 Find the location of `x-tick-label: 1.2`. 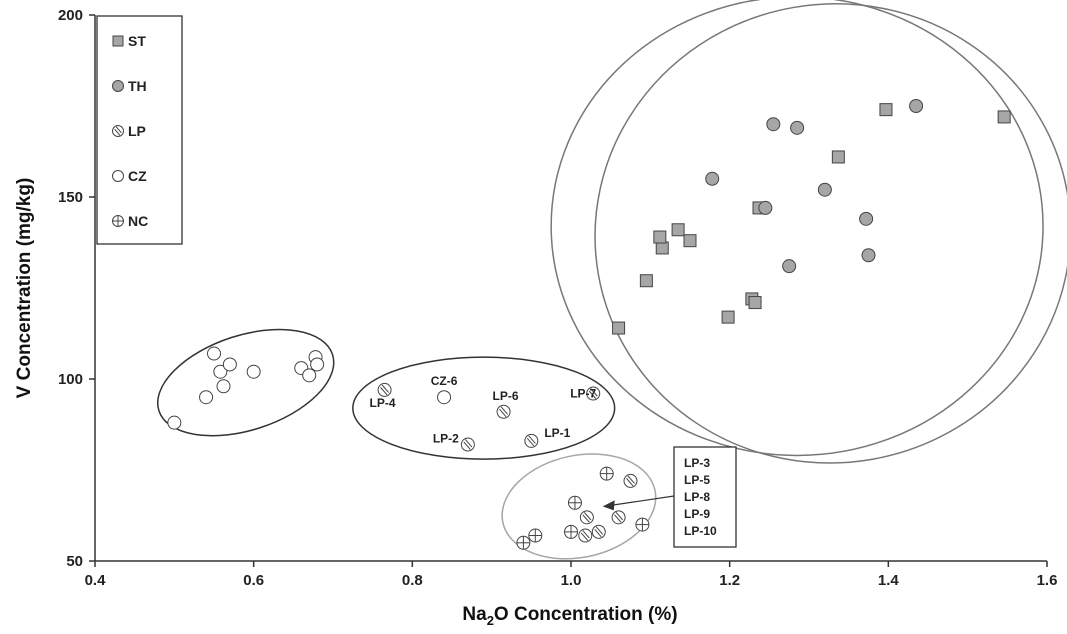

x-tick-label: 1.2 is located at coordinates (729, 580).